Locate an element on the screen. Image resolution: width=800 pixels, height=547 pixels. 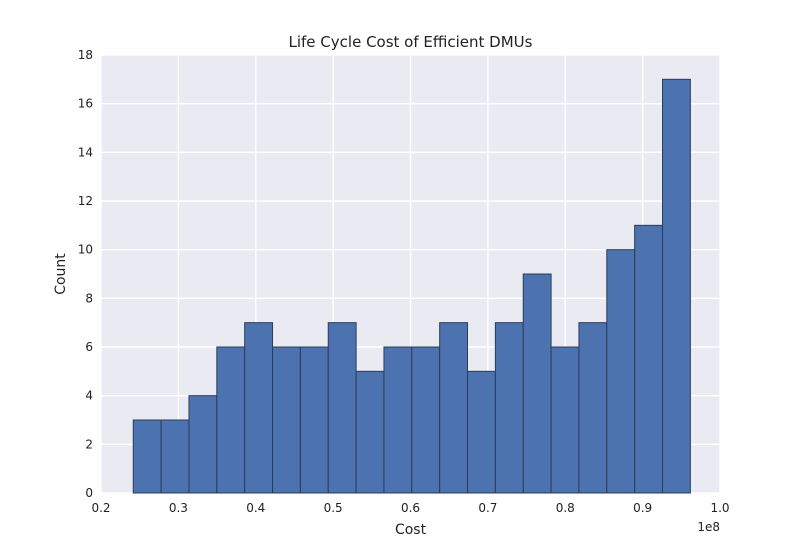
y-tick-label-0: 0 is located at coordinates (89, 493).